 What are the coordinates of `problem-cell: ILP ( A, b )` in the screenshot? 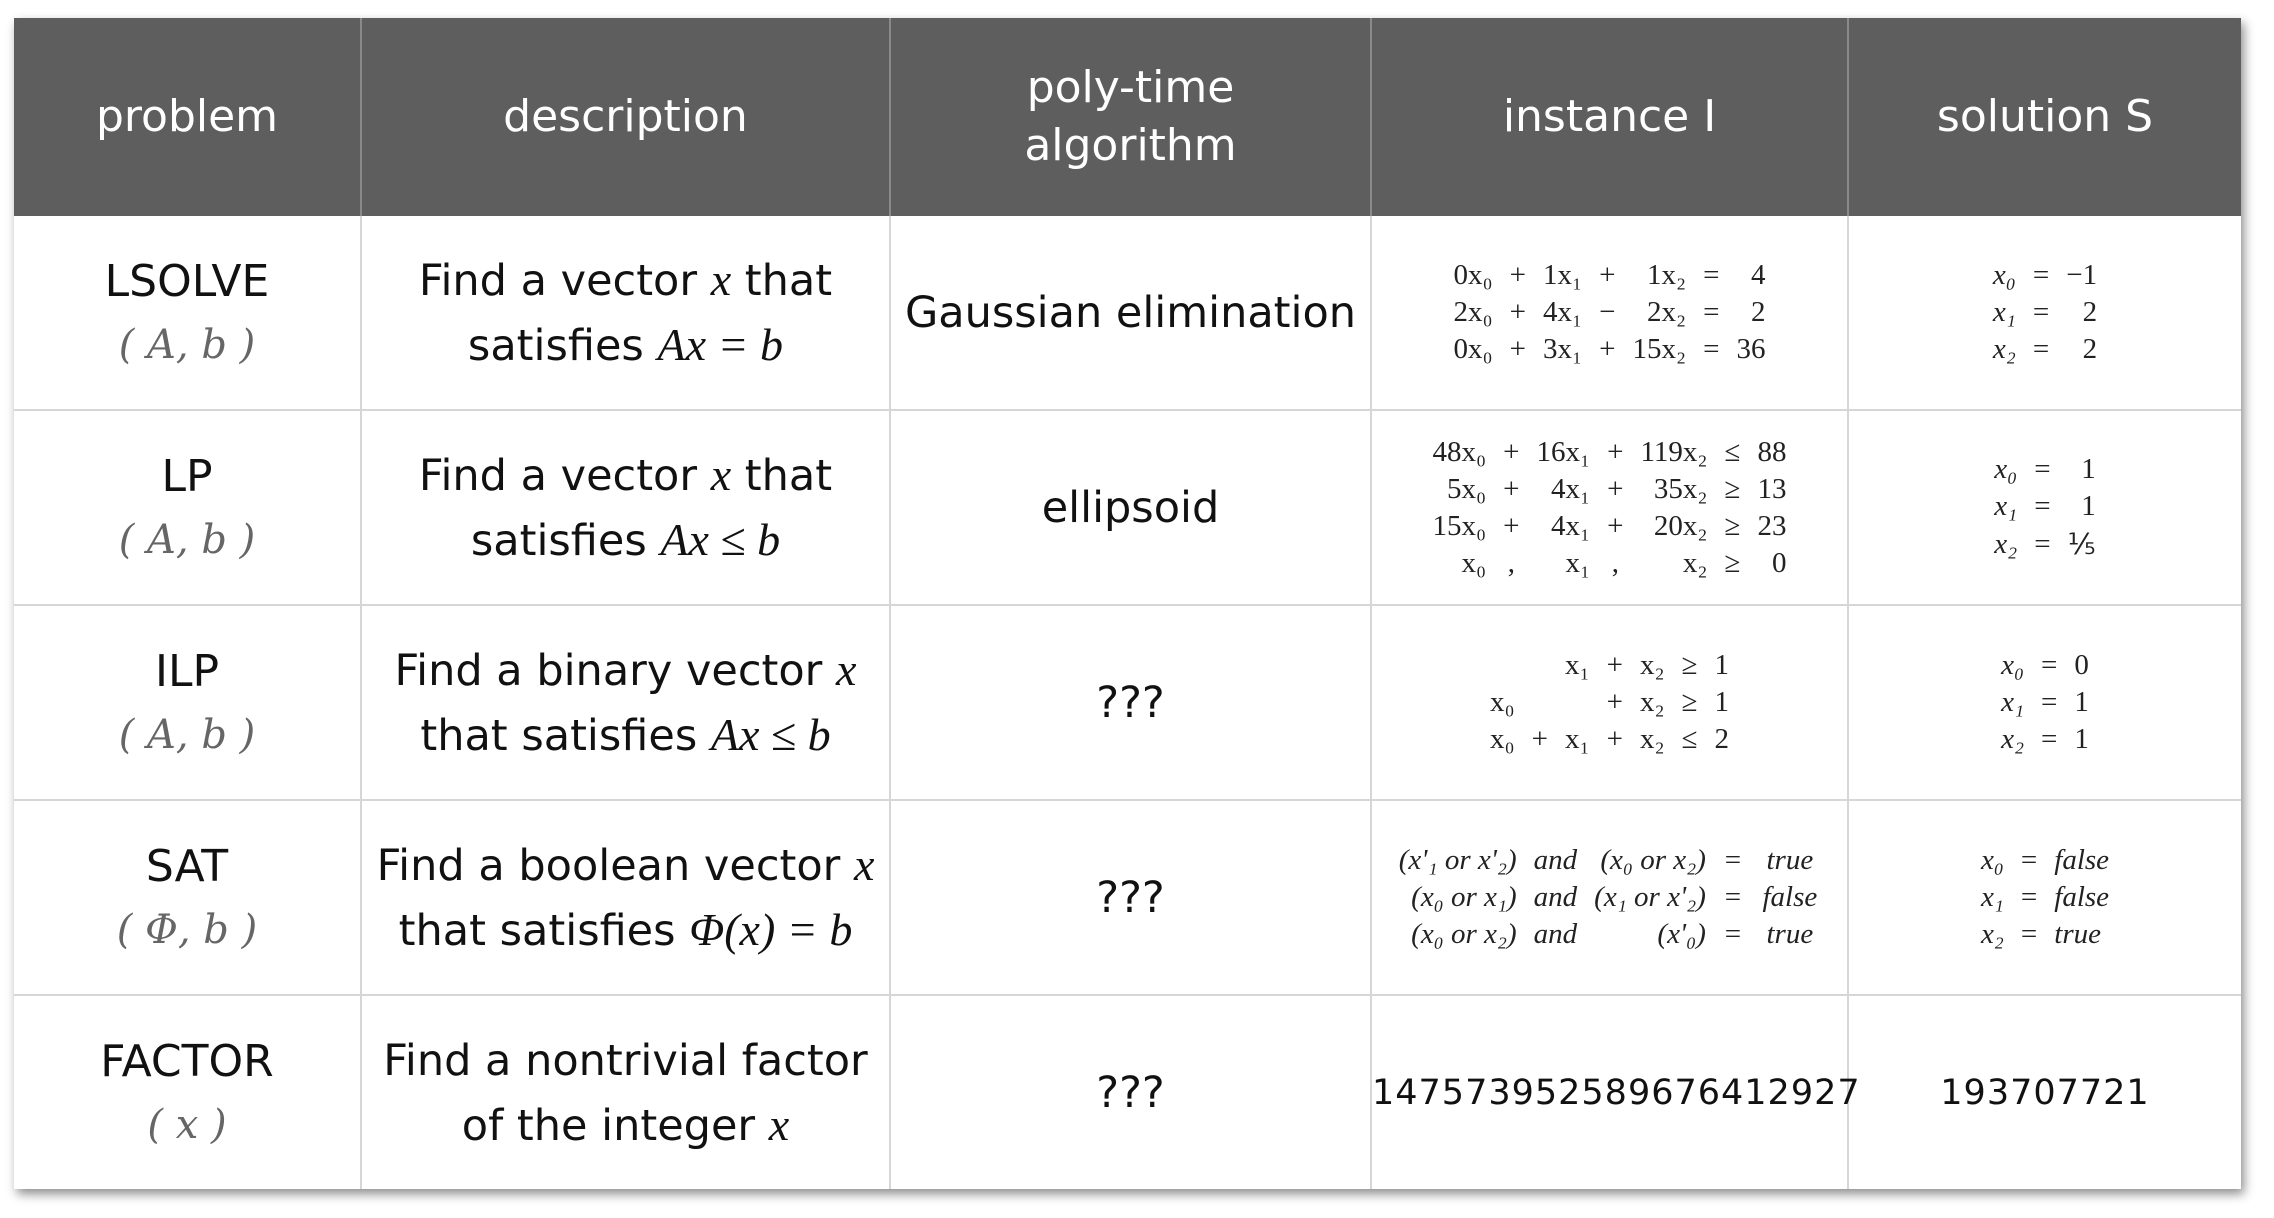 It's located at (188, 702).